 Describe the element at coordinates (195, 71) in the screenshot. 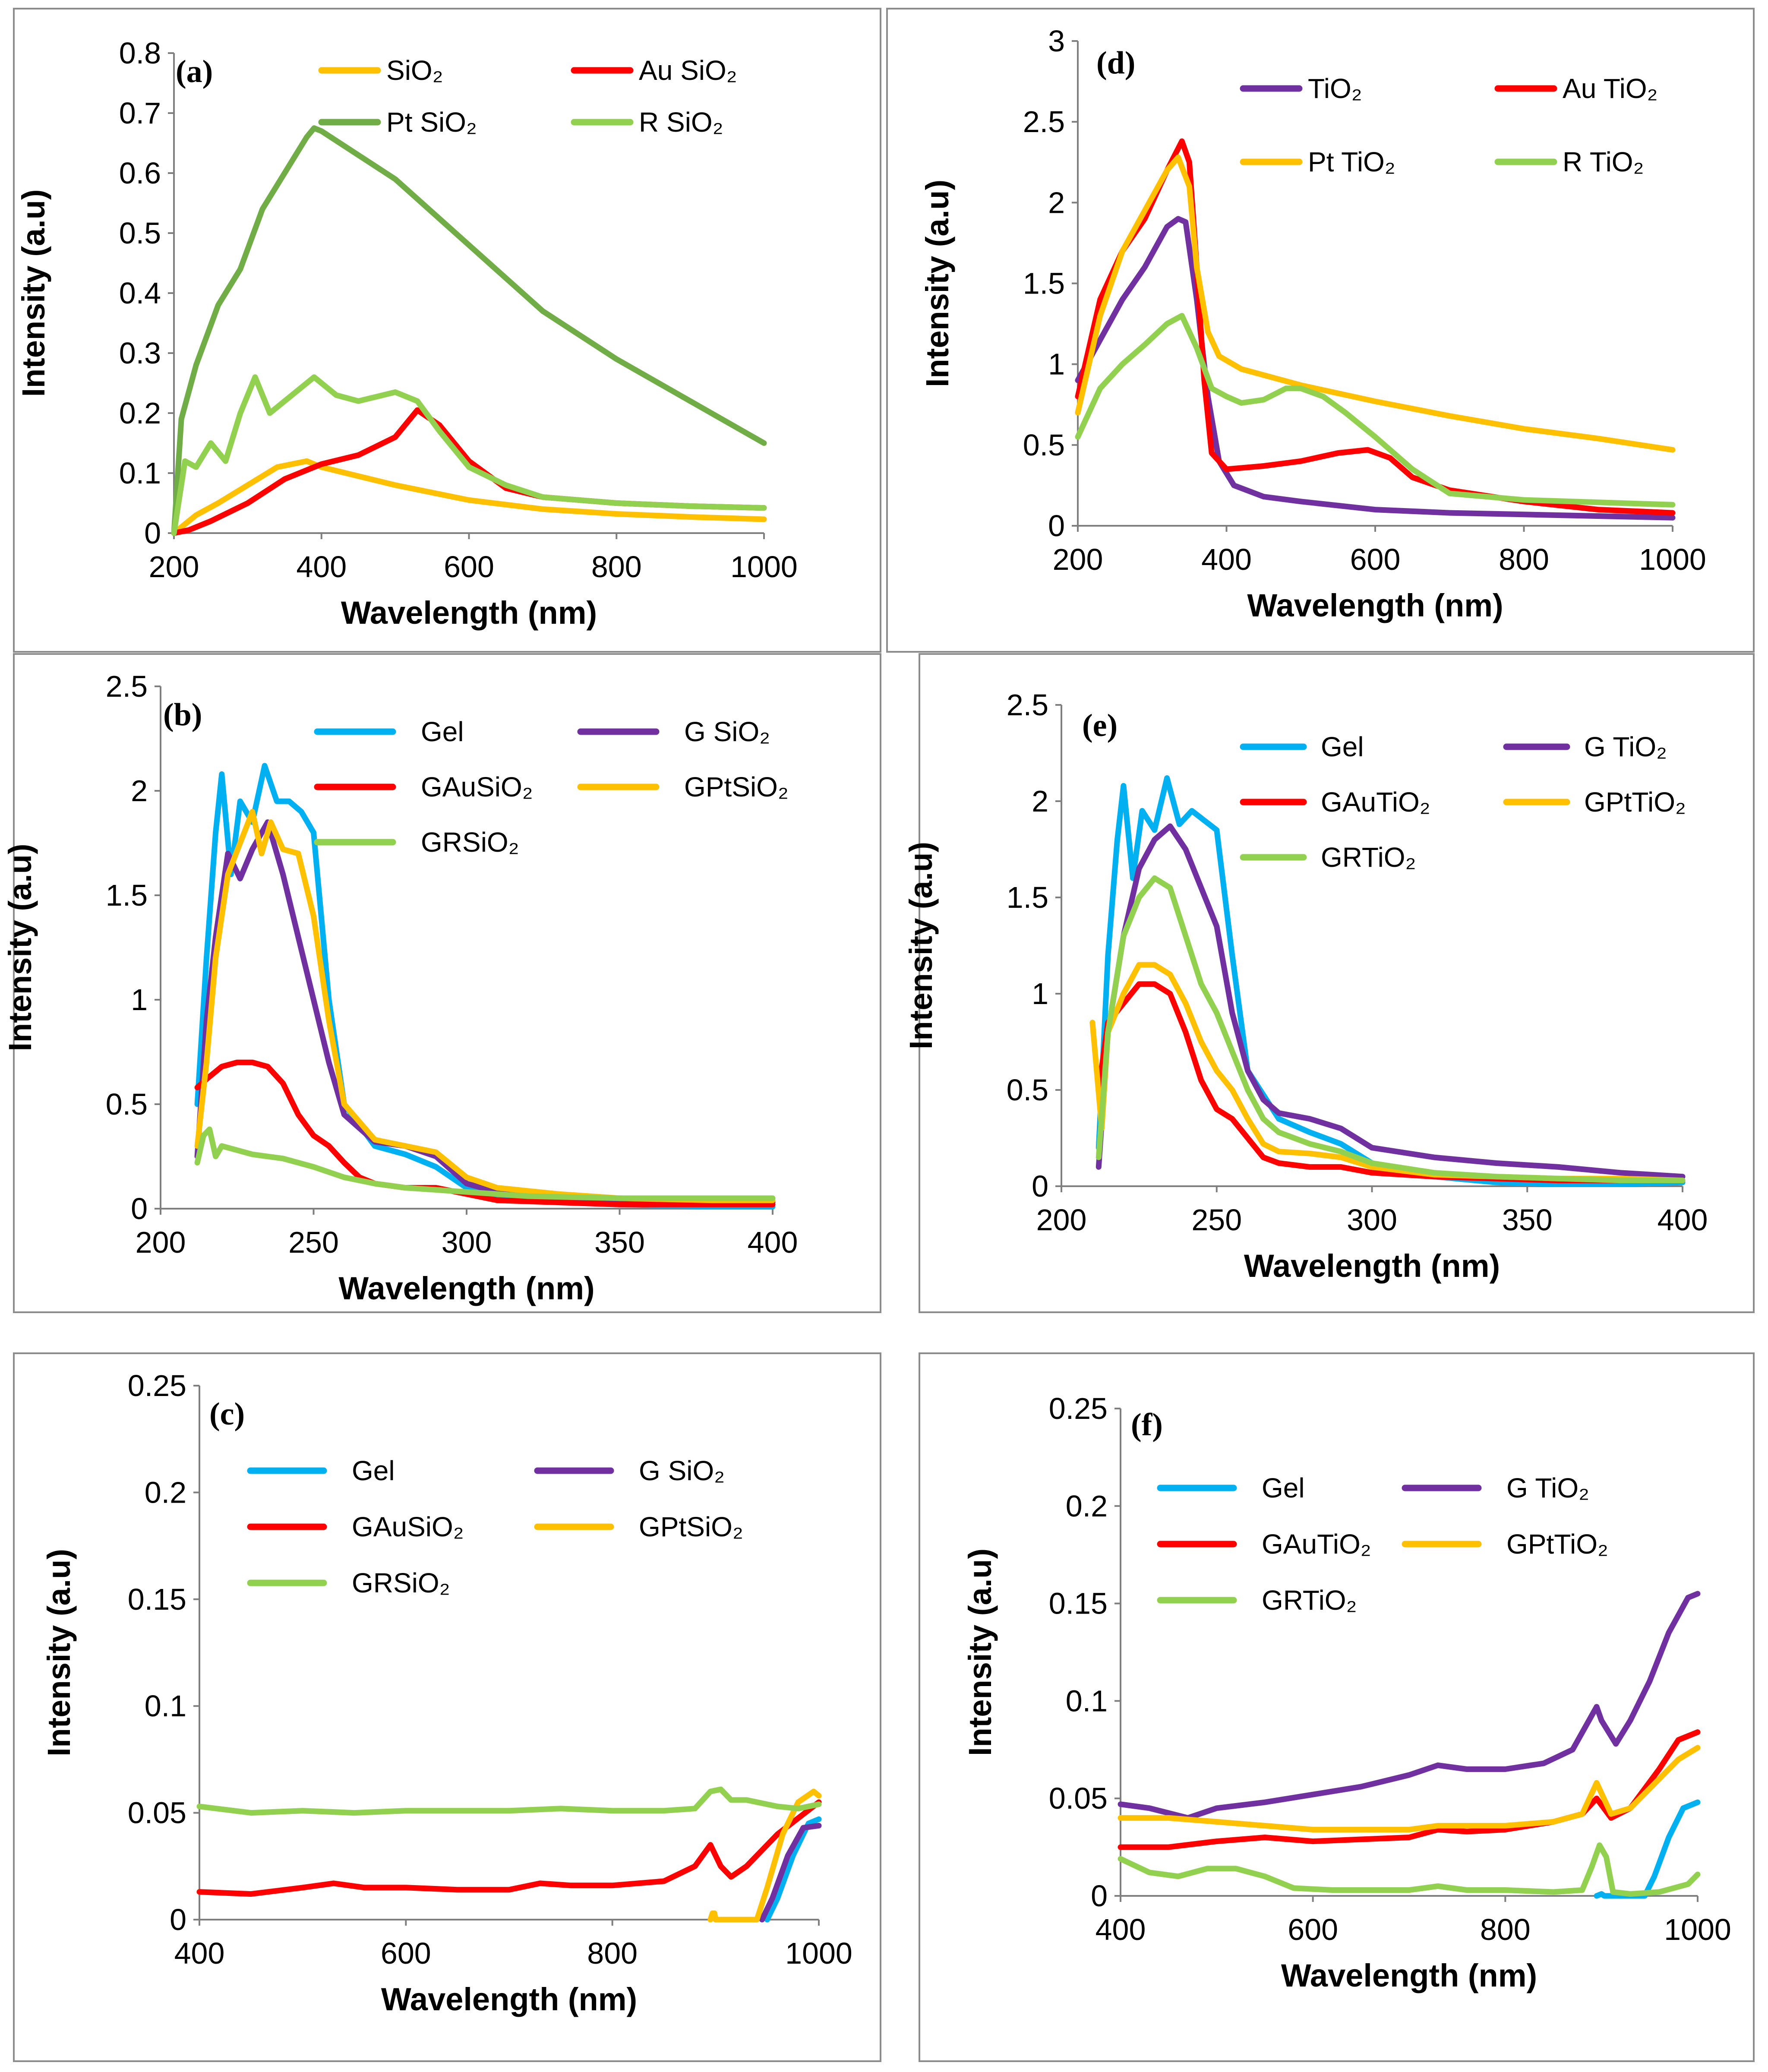

I see `panel-label: (a)` at that location.